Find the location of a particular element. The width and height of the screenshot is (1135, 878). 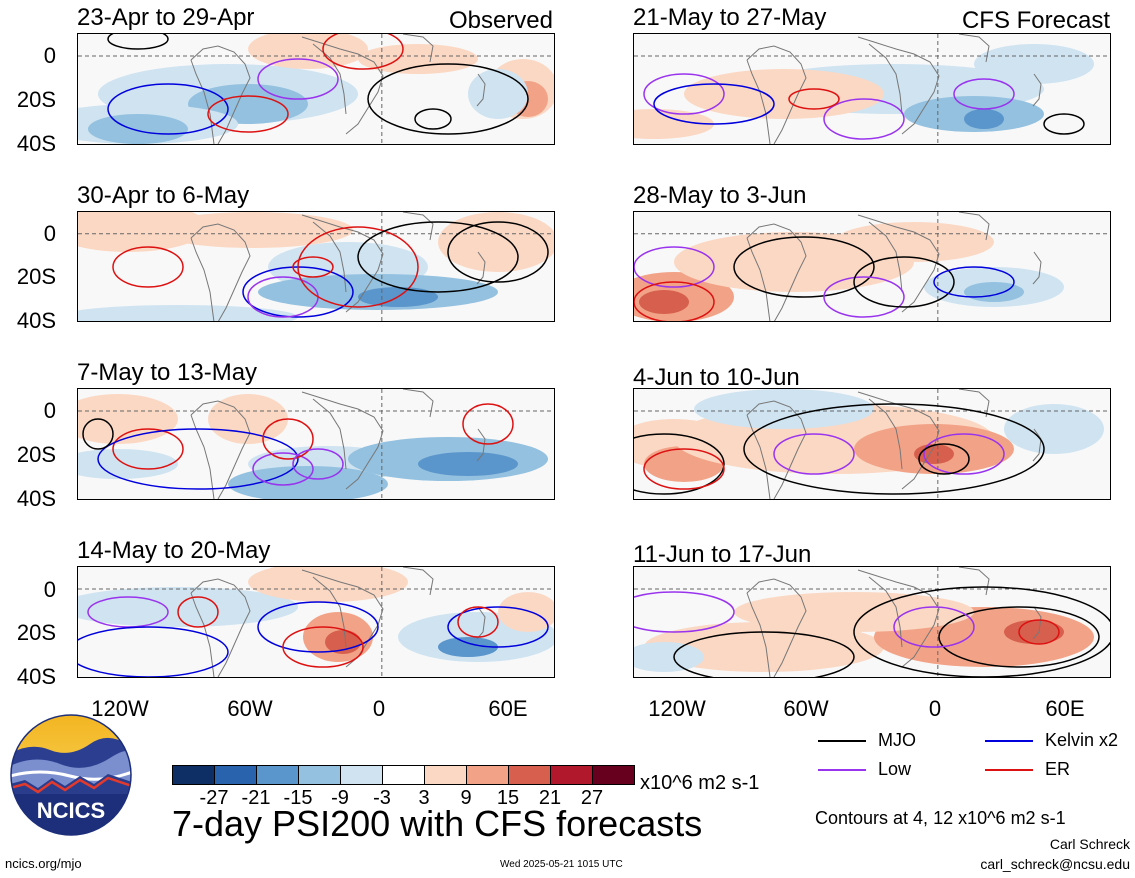

colorbar-tick-label: -3 is located at coordinates (382, 798).